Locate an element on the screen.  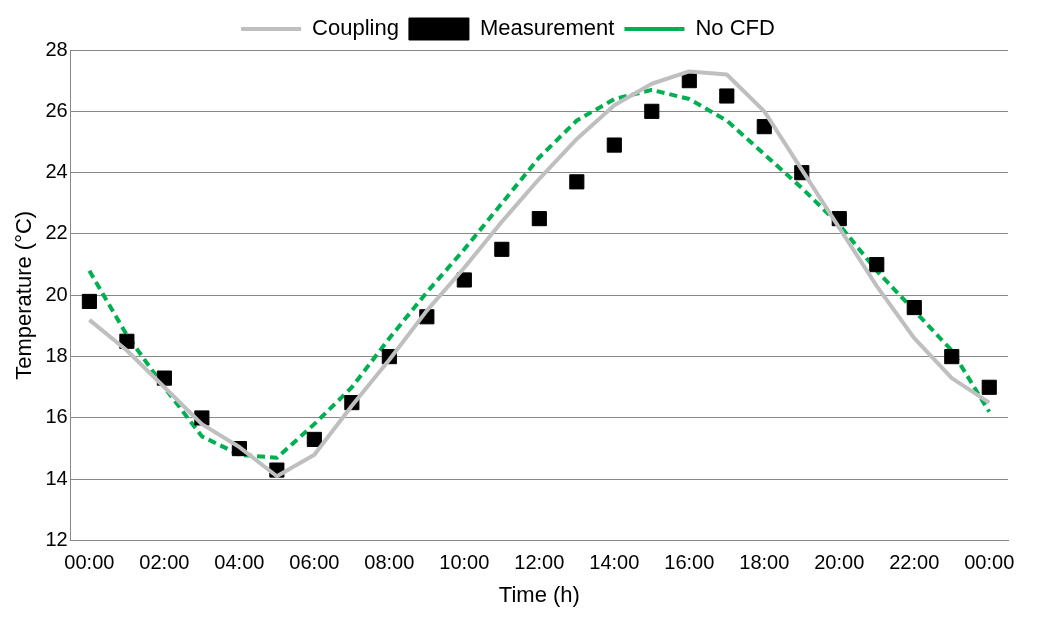
y-axis-title: Temperature (°C) is located at coordinates (24, 295).